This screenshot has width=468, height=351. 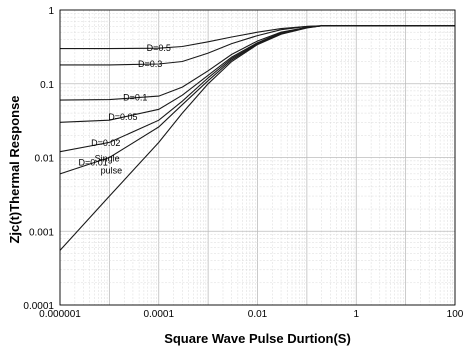 I want to click on y-tick-label: 0.1, so click(x=47, y=85).